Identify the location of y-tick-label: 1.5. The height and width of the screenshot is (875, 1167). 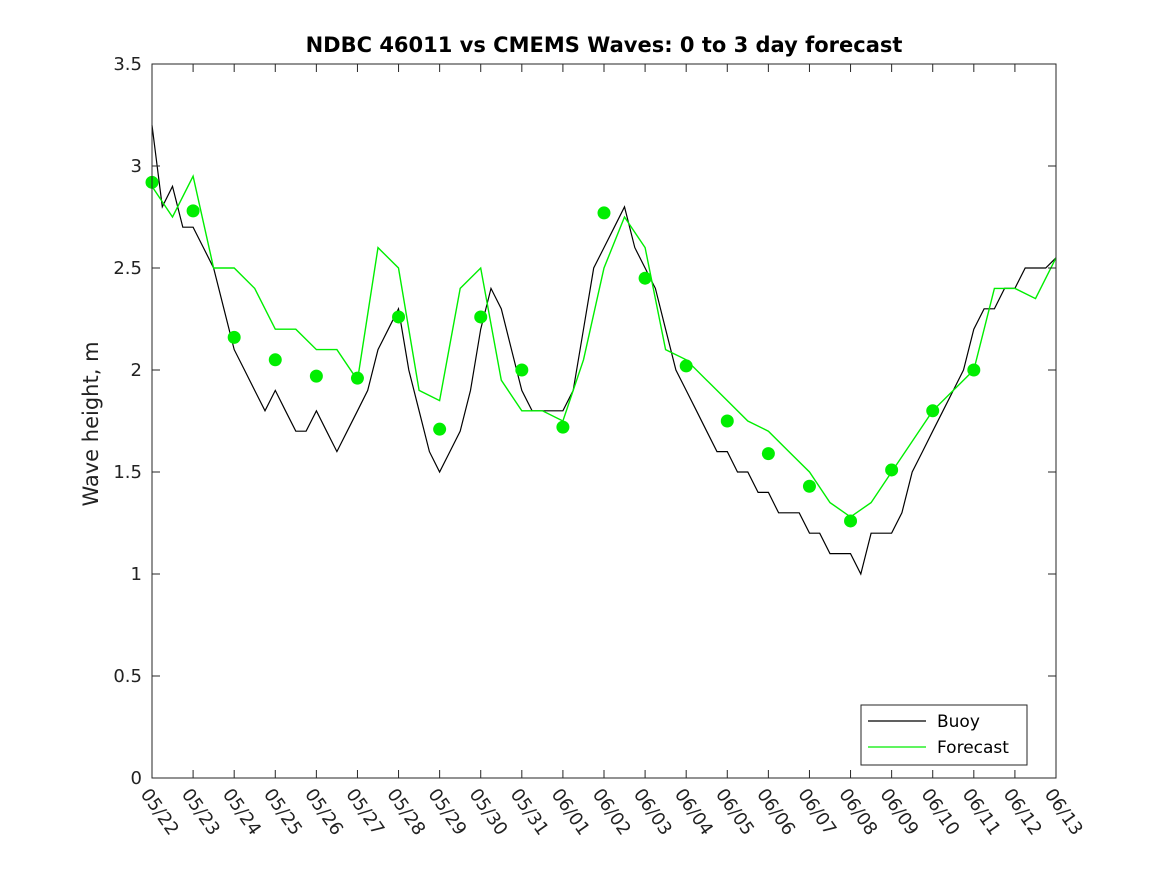
(127, 472).